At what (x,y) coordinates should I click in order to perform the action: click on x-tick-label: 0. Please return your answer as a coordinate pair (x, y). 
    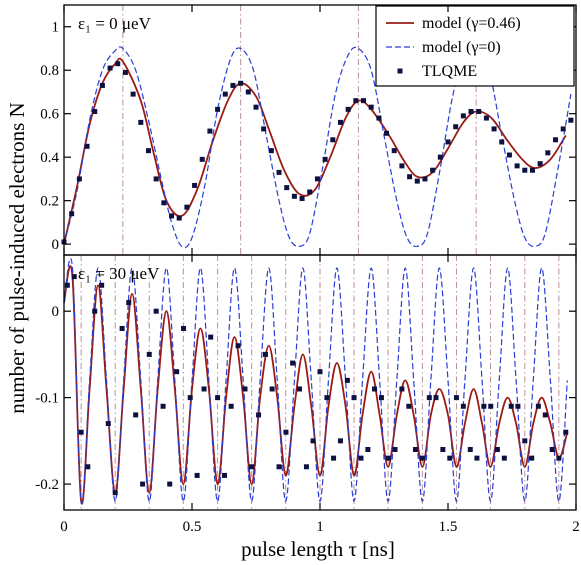
    Looking at the image, I should click on (64, 527).